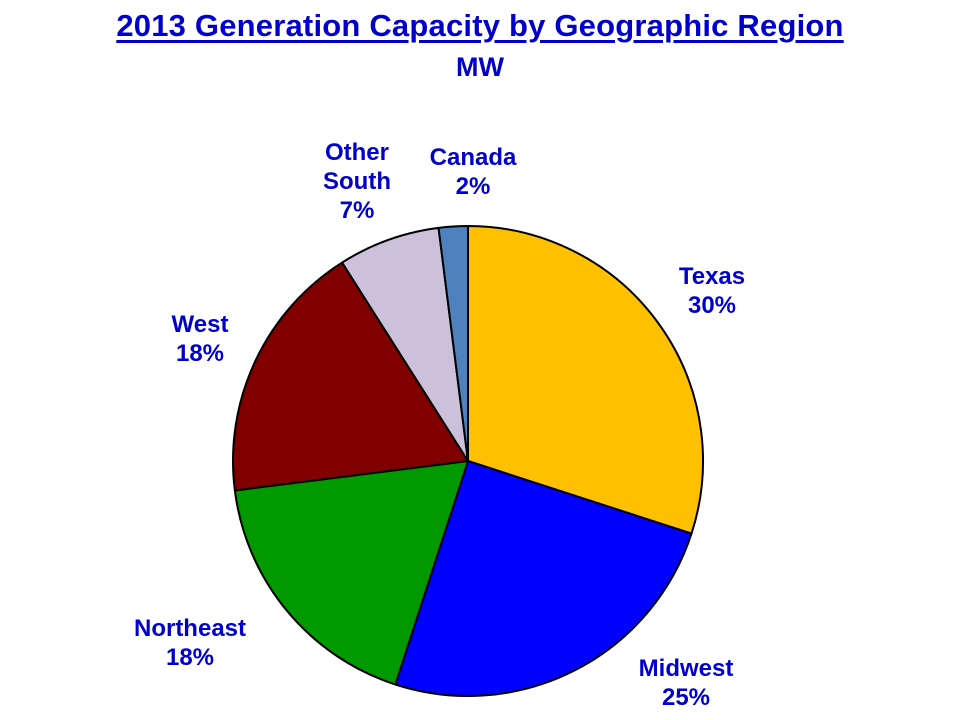 Image resolution: width=960 pixels, height=720 pixels. I want to click on pie-slice-canada, so click(453, 343).